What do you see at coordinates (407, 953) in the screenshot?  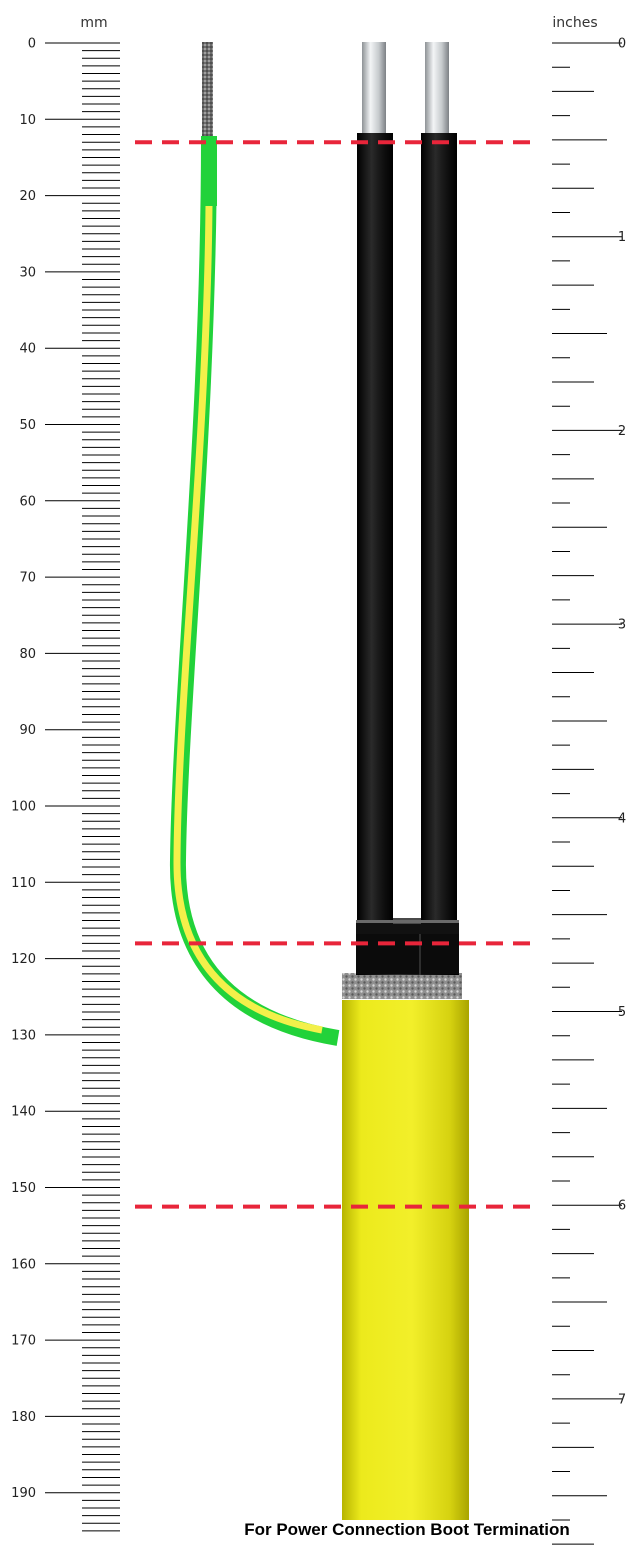 I see `inner-jacket-lower` at bounding box center [407, 953].